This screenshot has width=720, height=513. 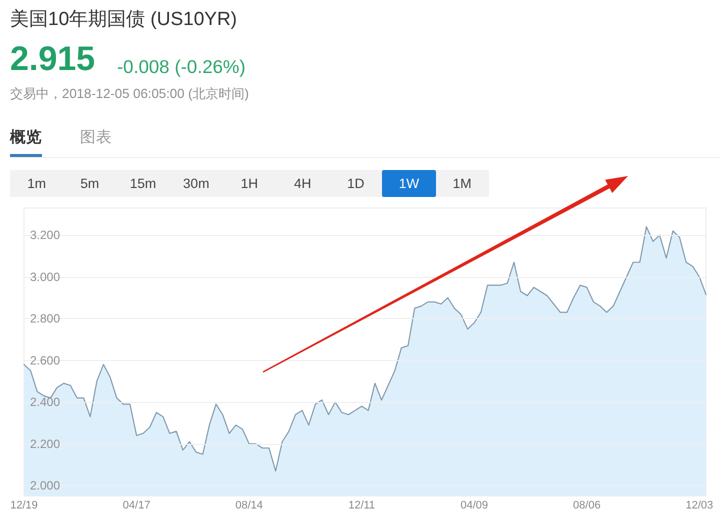 What do you see at coordinates (53, 59) in the screenshot?
I see `text: 2.915` at bounding box center [53, 59].